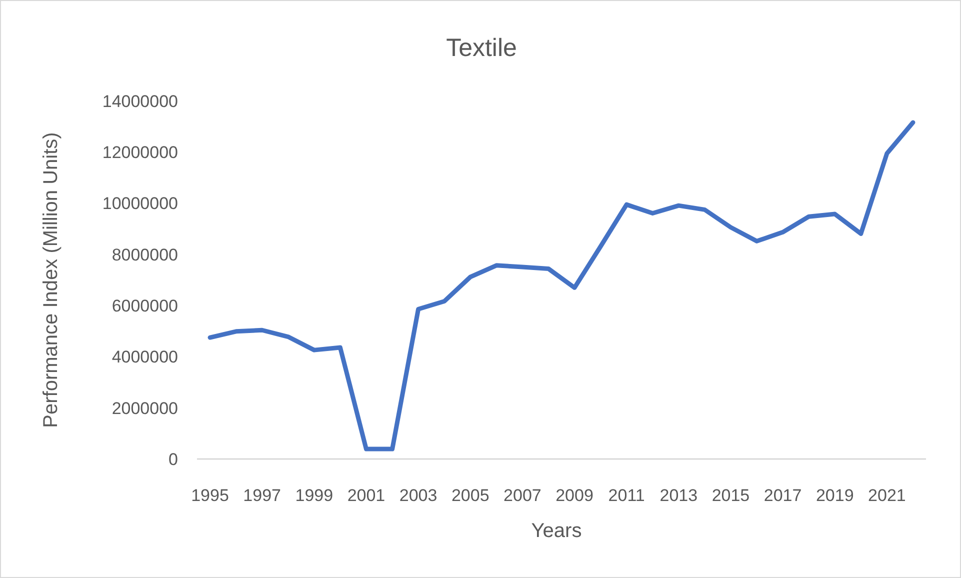  What do you see at coordinates (140, 204) in the screenshot?
I see `y-tick-label: 10000000` at bounding box center [140, 204].